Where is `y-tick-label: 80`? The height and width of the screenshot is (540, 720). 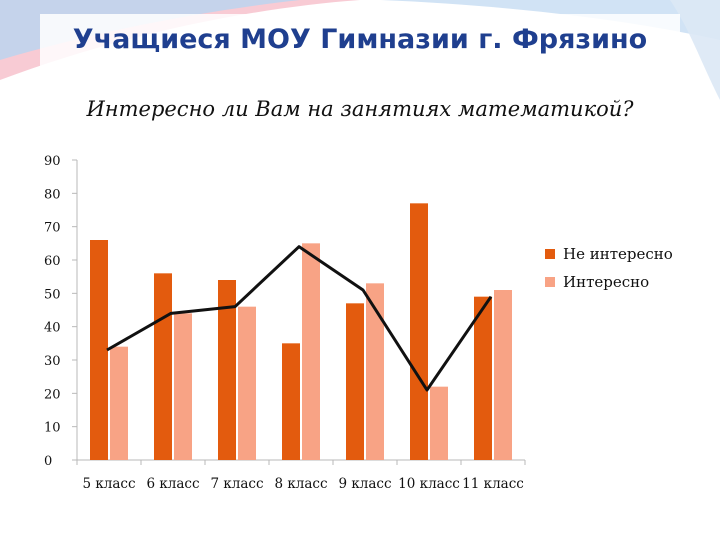 y-tick-label: 80 is located at coordinates (52, 194).